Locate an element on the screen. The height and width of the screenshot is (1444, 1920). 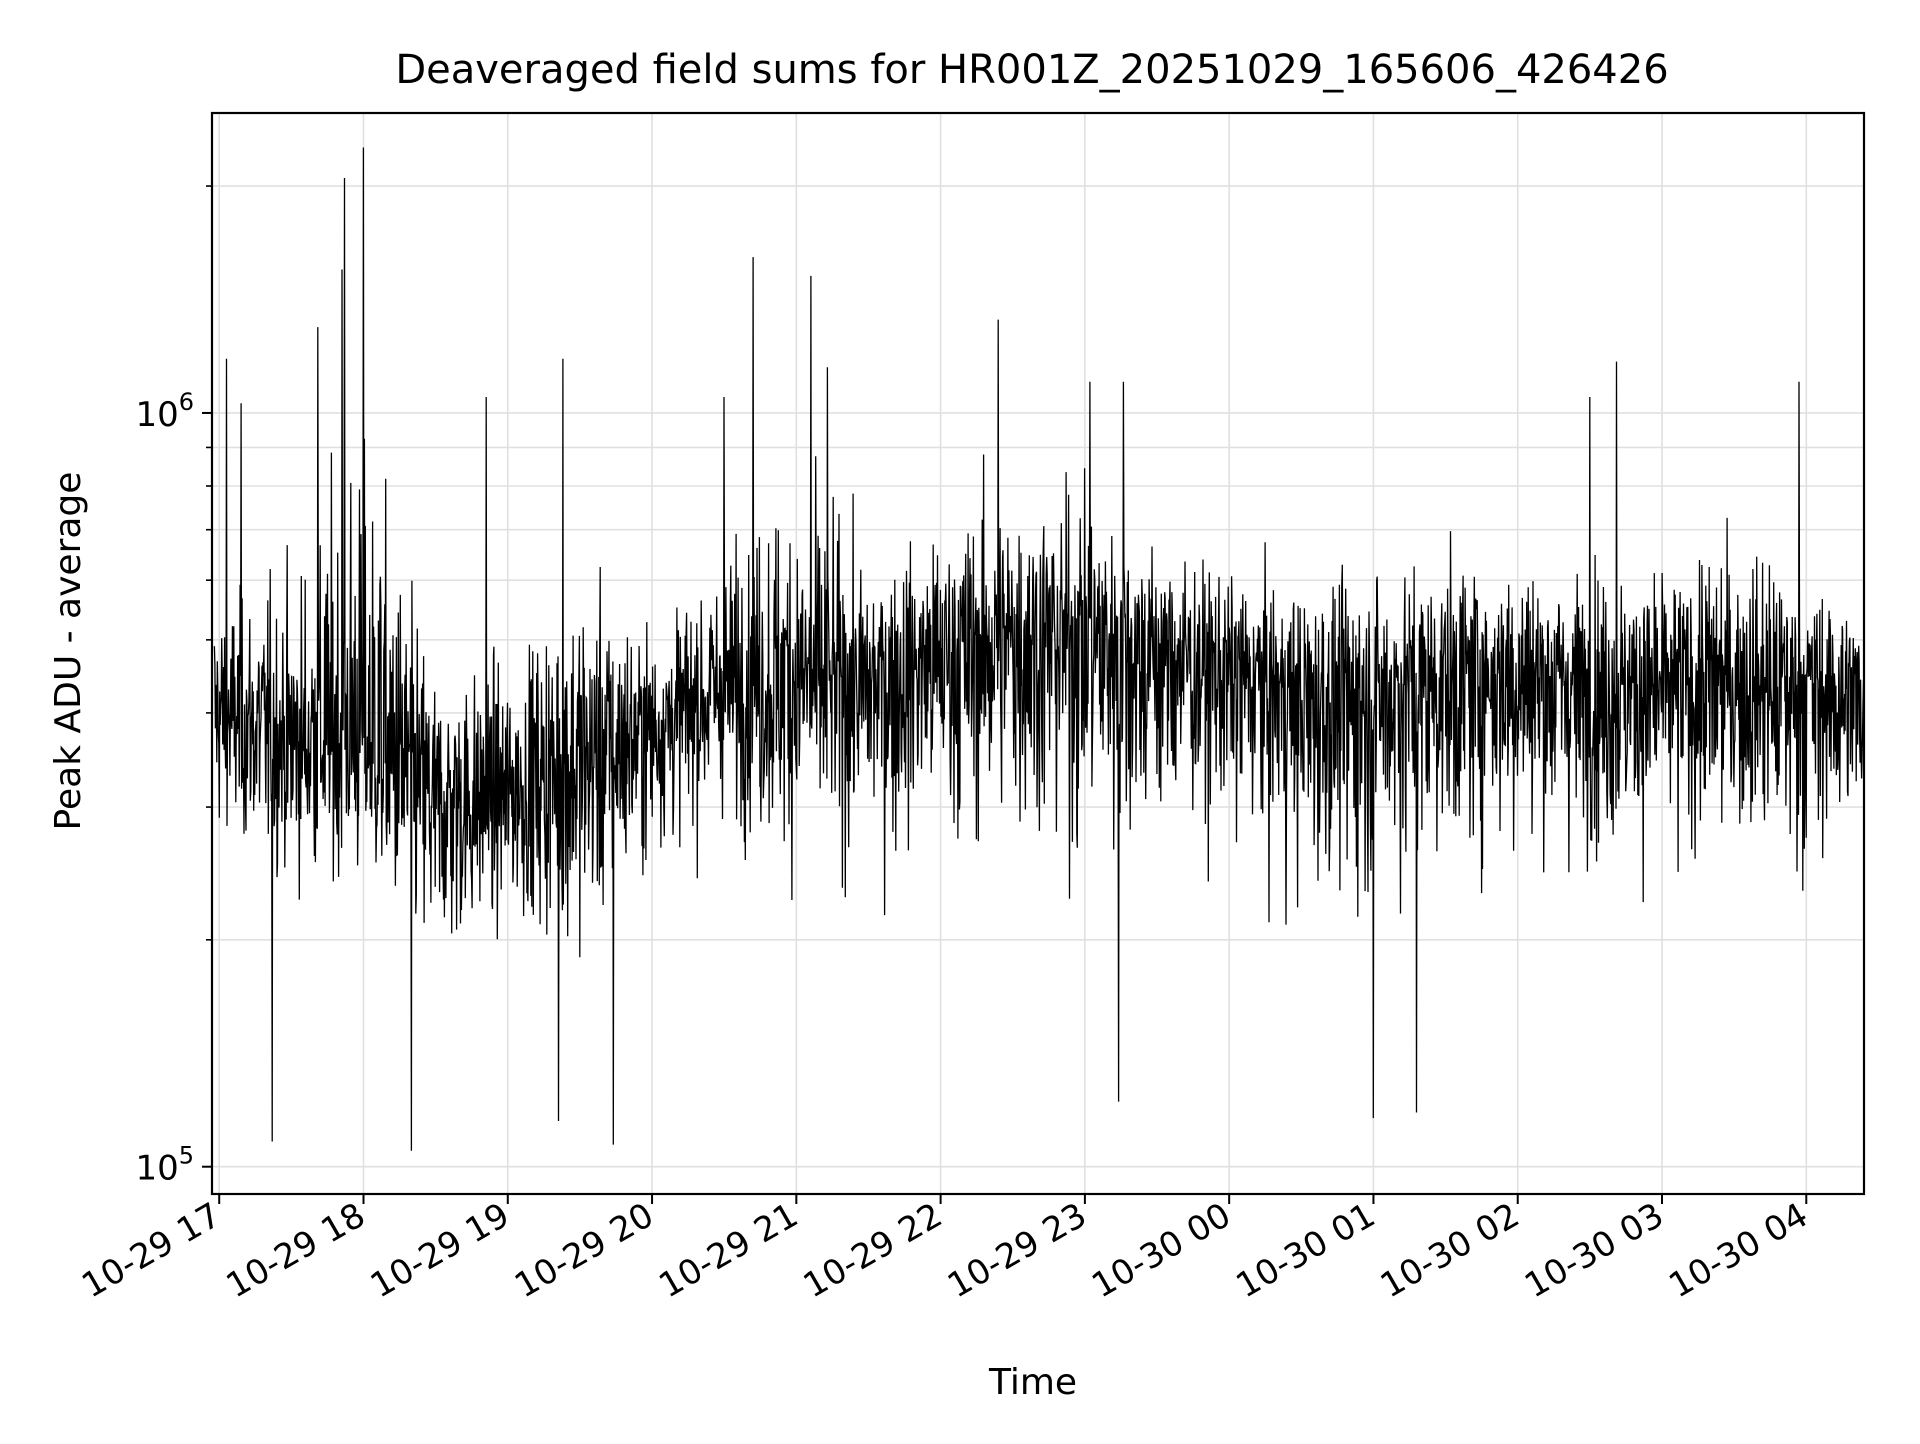
y-tick-exponent: 5 is located at coordinates (186, 1156).